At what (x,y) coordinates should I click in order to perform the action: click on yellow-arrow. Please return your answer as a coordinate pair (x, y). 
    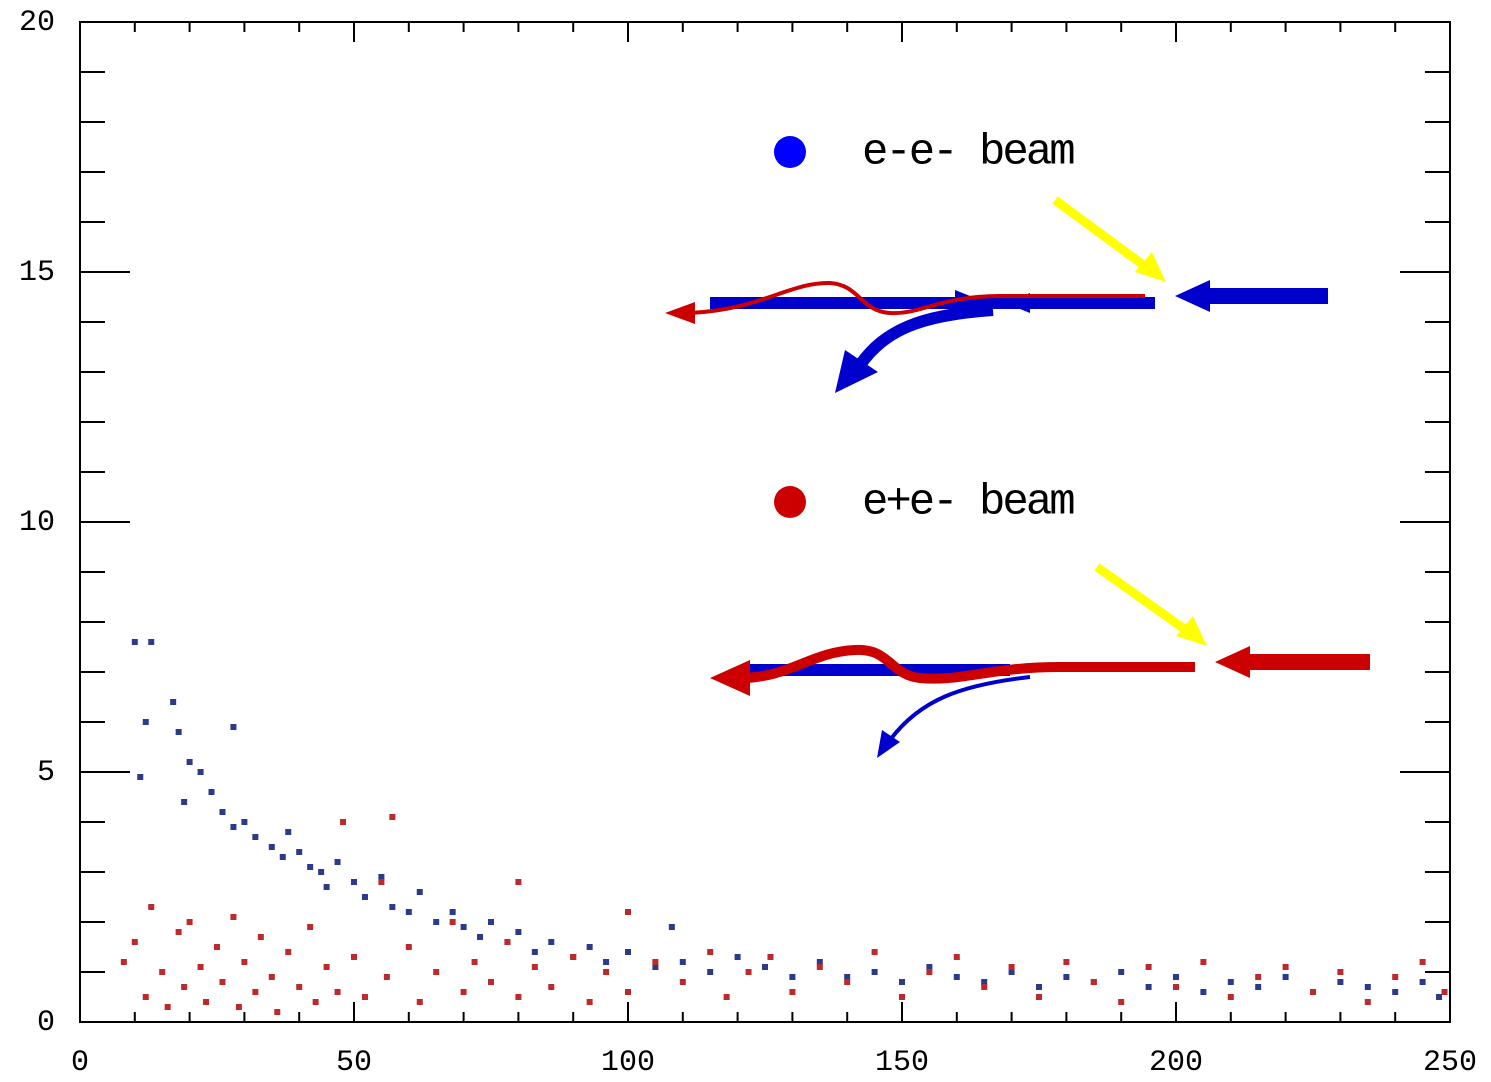
    Looking at the image, I should click on (1143, 600).